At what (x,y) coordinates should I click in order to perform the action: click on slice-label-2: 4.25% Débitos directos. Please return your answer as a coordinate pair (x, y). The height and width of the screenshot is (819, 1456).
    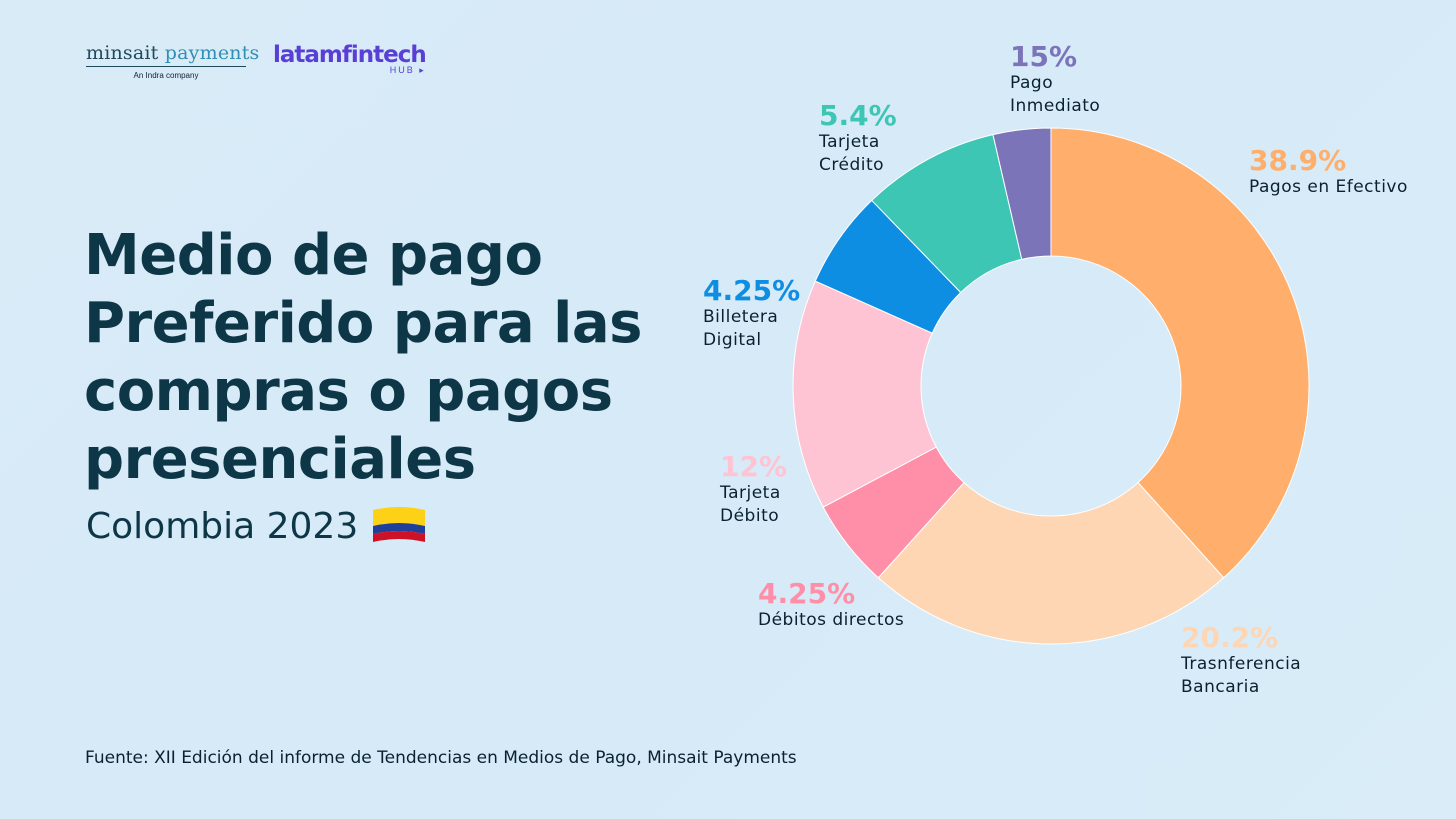
    Looking at the image, I should click on (831, 605).